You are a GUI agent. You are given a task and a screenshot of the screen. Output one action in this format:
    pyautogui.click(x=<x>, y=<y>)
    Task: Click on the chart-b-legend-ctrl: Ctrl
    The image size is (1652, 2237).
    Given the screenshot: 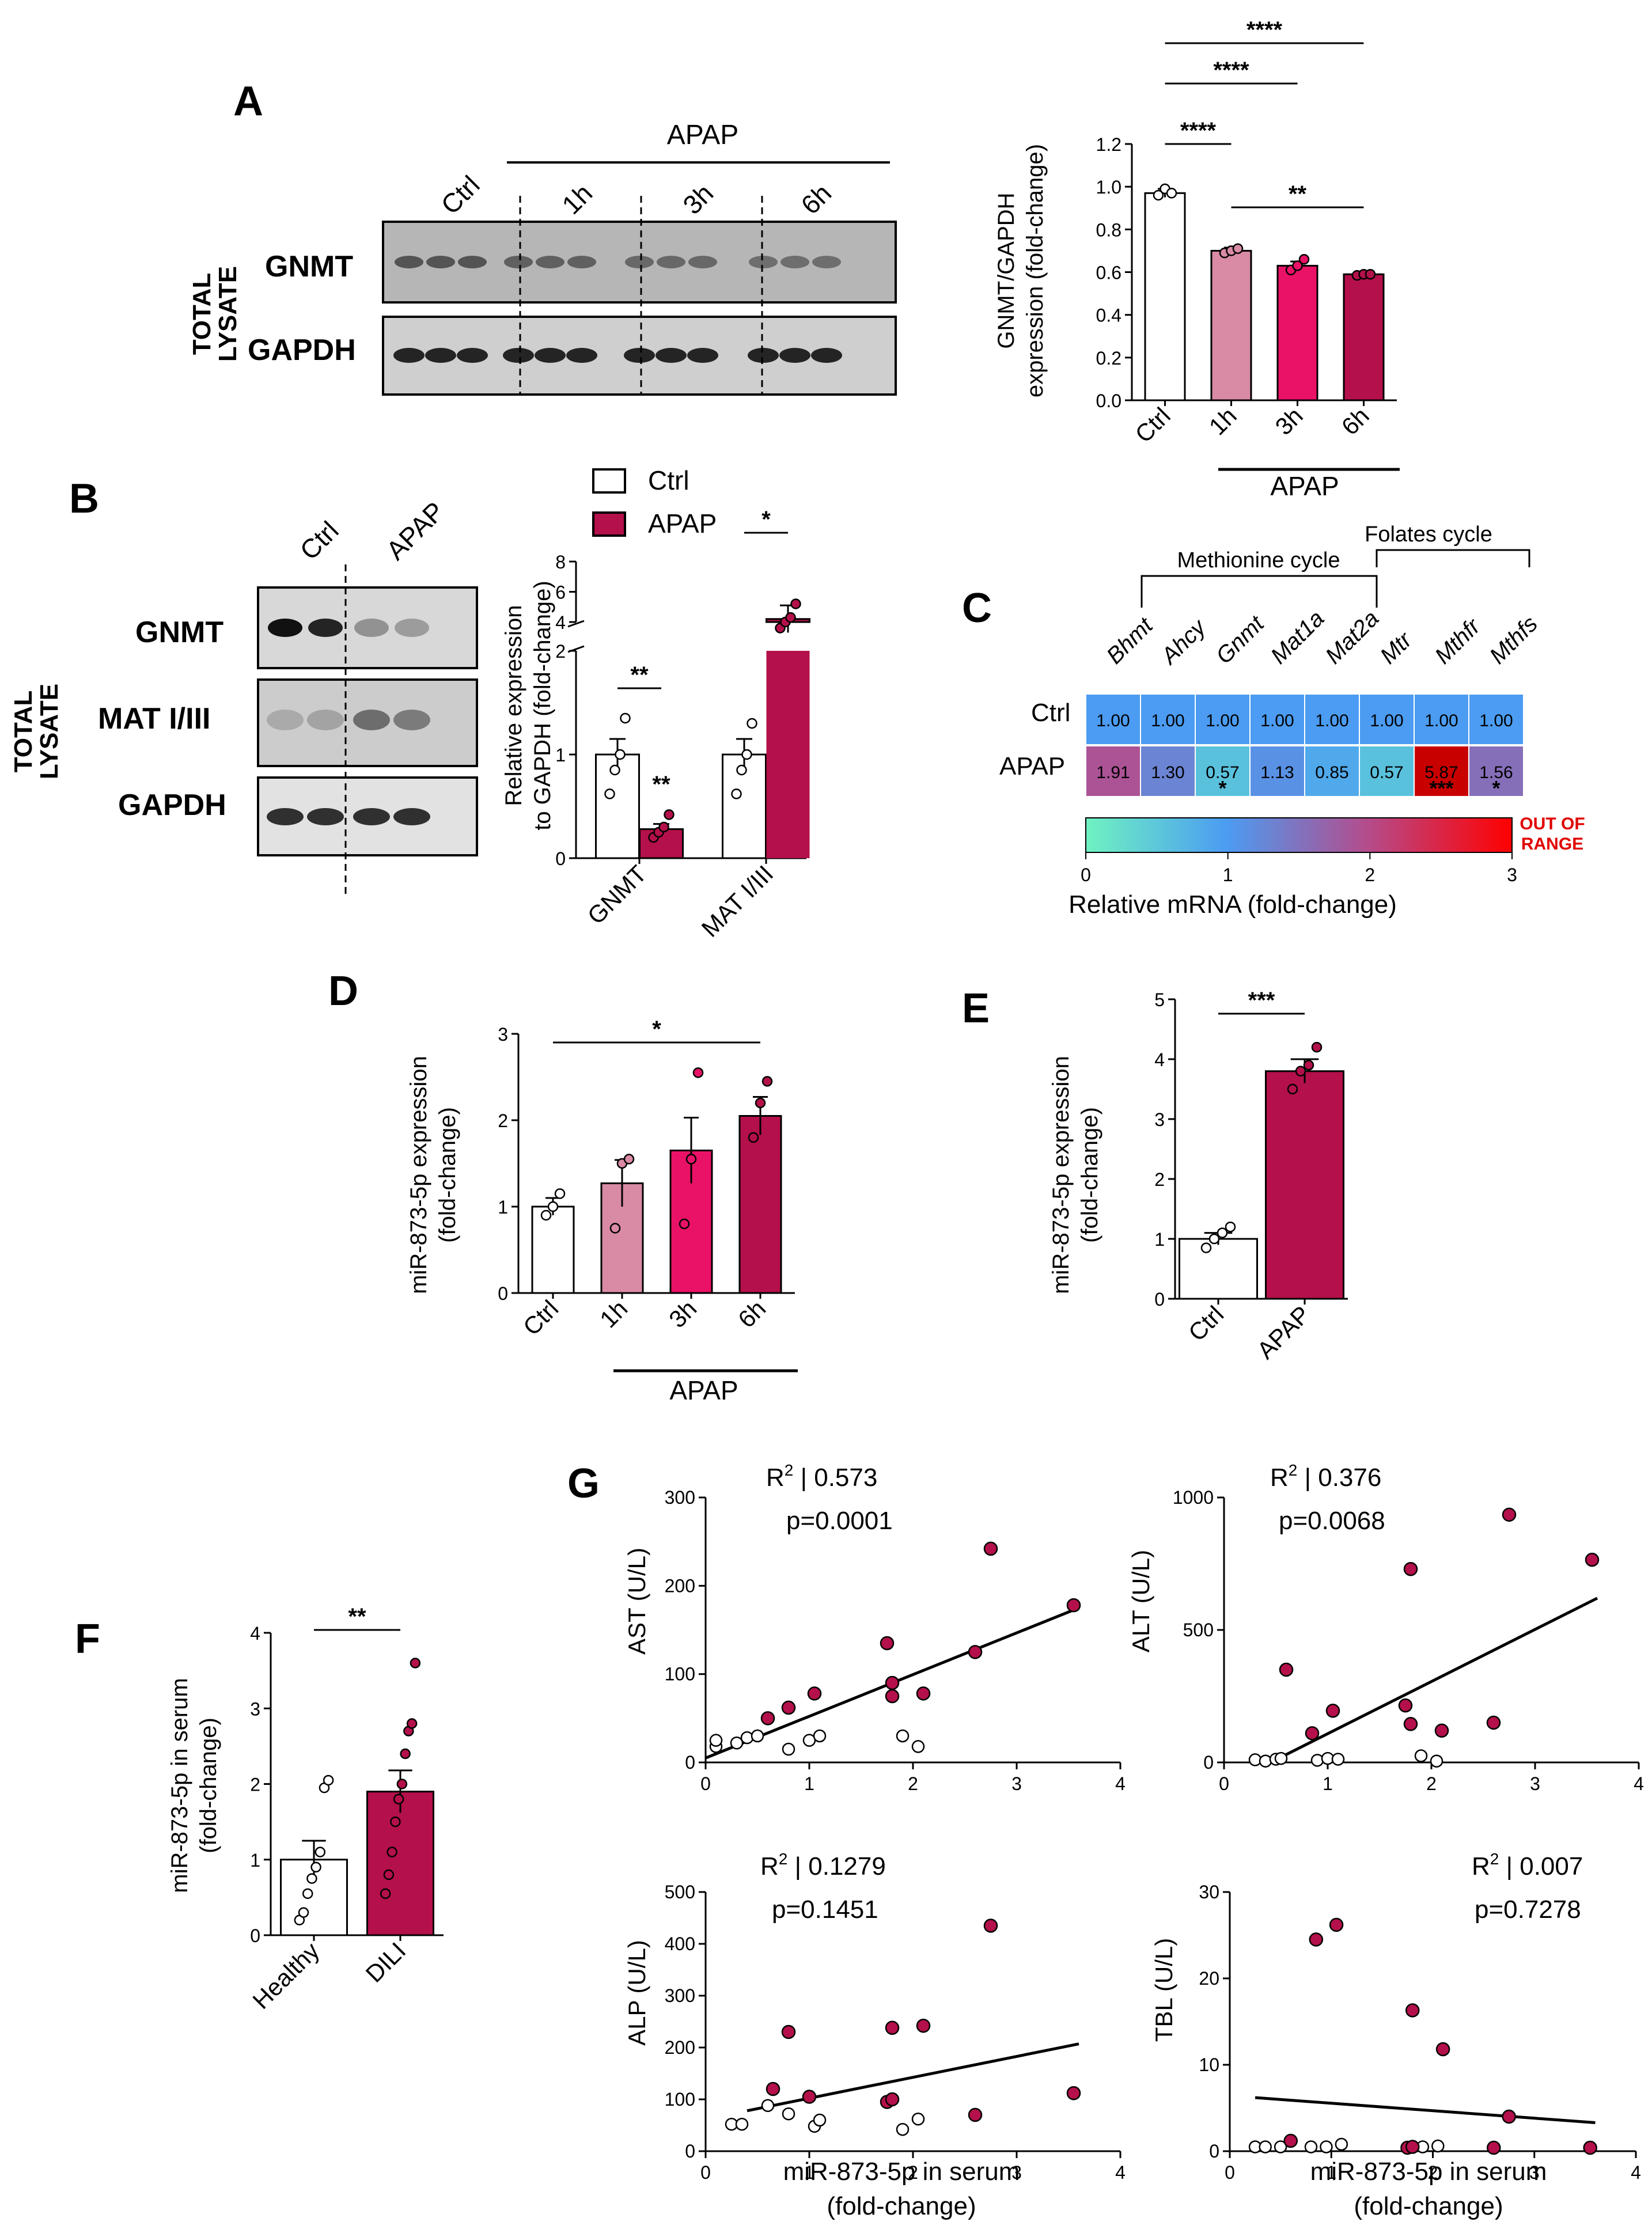 What is the action you would take?
    pyautogui.click(x=668, y=480)
    